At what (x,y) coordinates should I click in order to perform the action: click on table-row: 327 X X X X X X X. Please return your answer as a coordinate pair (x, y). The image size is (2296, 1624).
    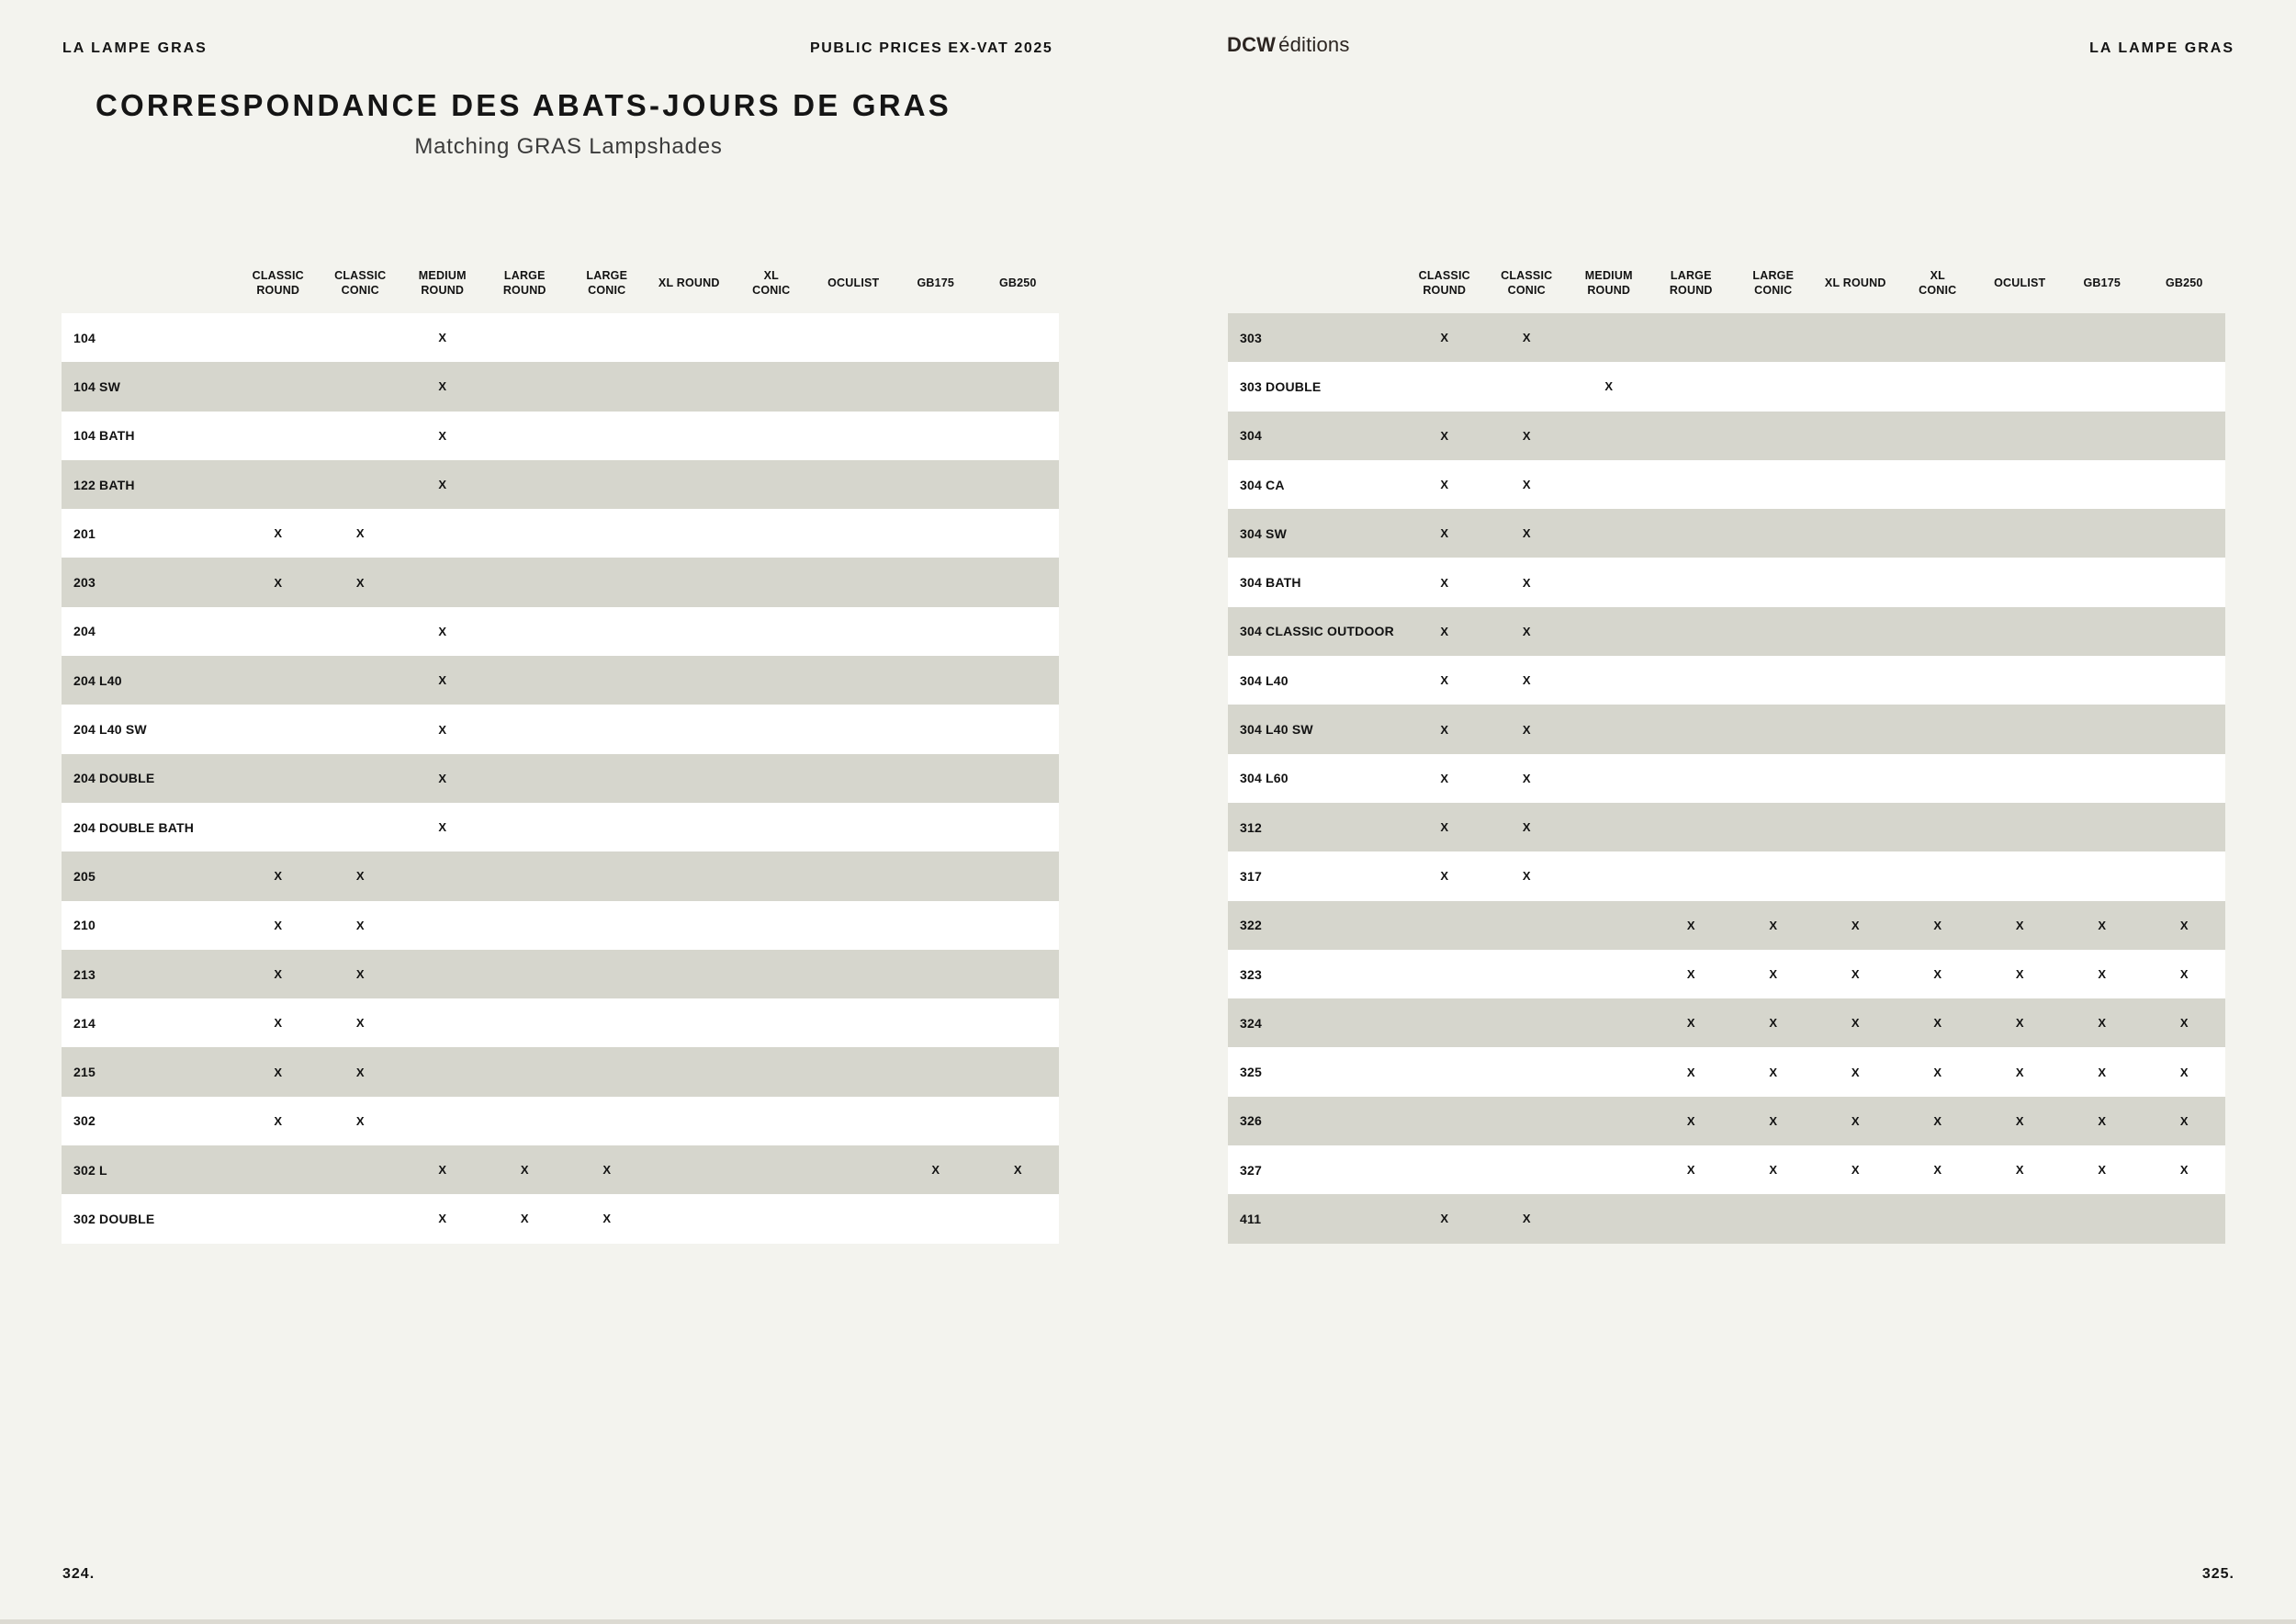
    Looking at the image, I should click on (1726, 1170).